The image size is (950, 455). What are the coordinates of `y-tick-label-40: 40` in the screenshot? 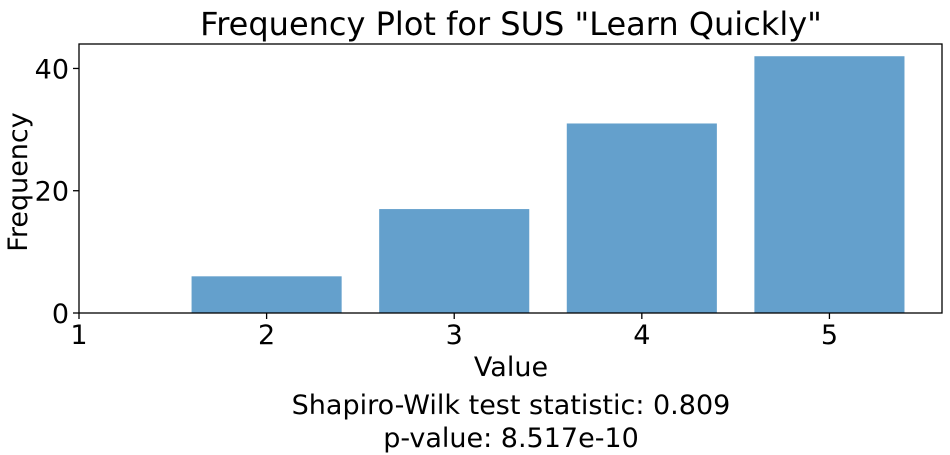 It's located at (52, 69).